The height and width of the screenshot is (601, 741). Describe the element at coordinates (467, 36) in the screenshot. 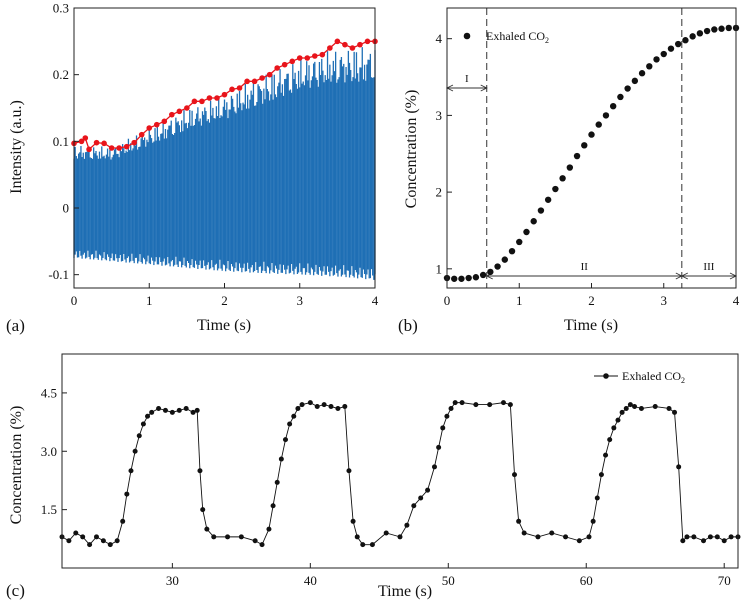

I see `b-legend-marker` at that location.